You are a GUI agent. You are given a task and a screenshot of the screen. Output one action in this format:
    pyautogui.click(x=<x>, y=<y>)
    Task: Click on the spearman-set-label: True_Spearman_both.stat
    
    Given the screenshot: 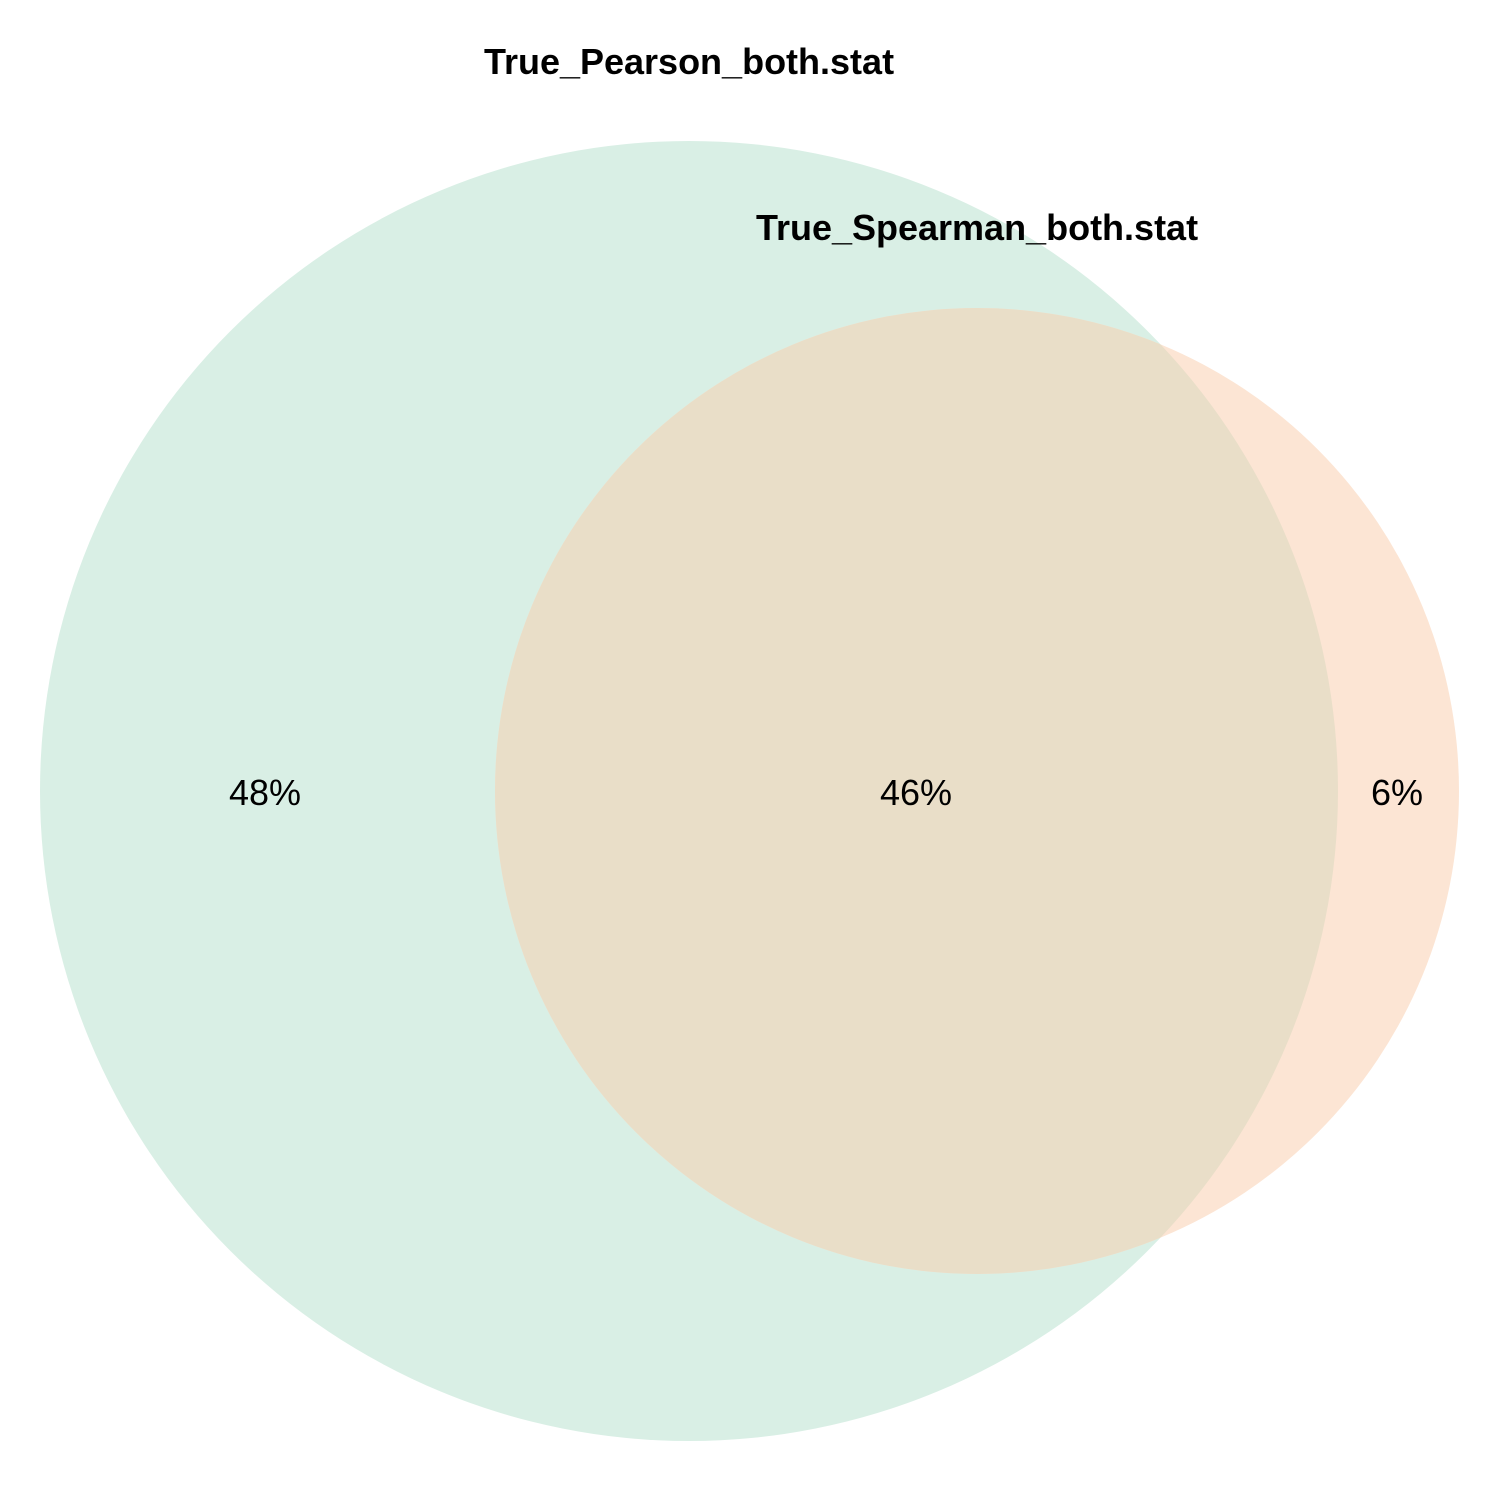 What is the action you would take?
    pyautogui.click(x=977, y=227)
    